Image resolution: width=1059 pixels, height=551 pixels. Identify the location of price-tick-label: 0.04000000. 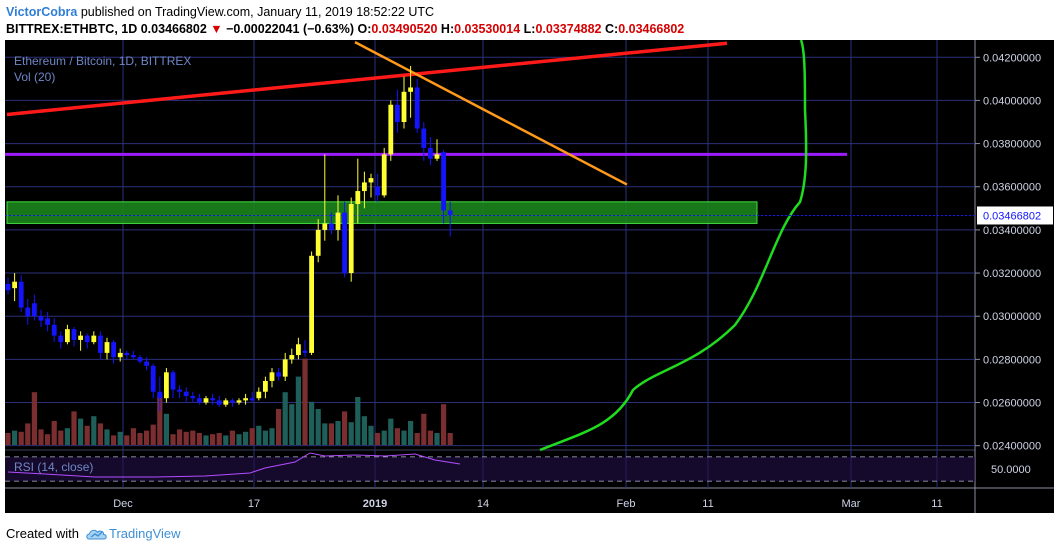
(1012, 101).